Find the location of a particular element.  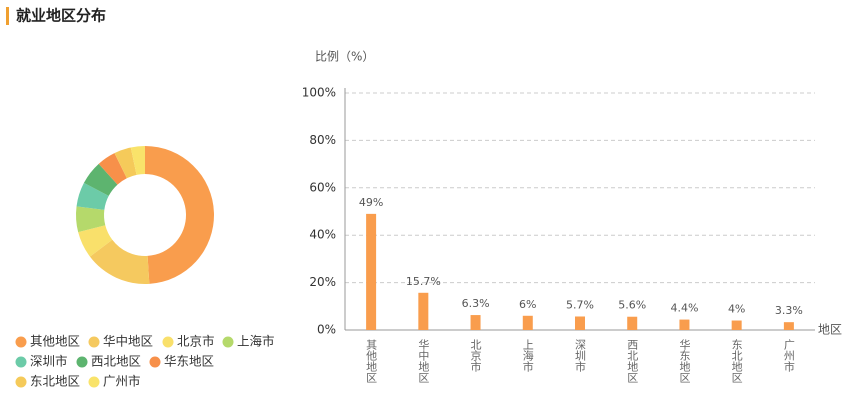

x-tick-label: 其他地区 is located at coordinates (371, 361).